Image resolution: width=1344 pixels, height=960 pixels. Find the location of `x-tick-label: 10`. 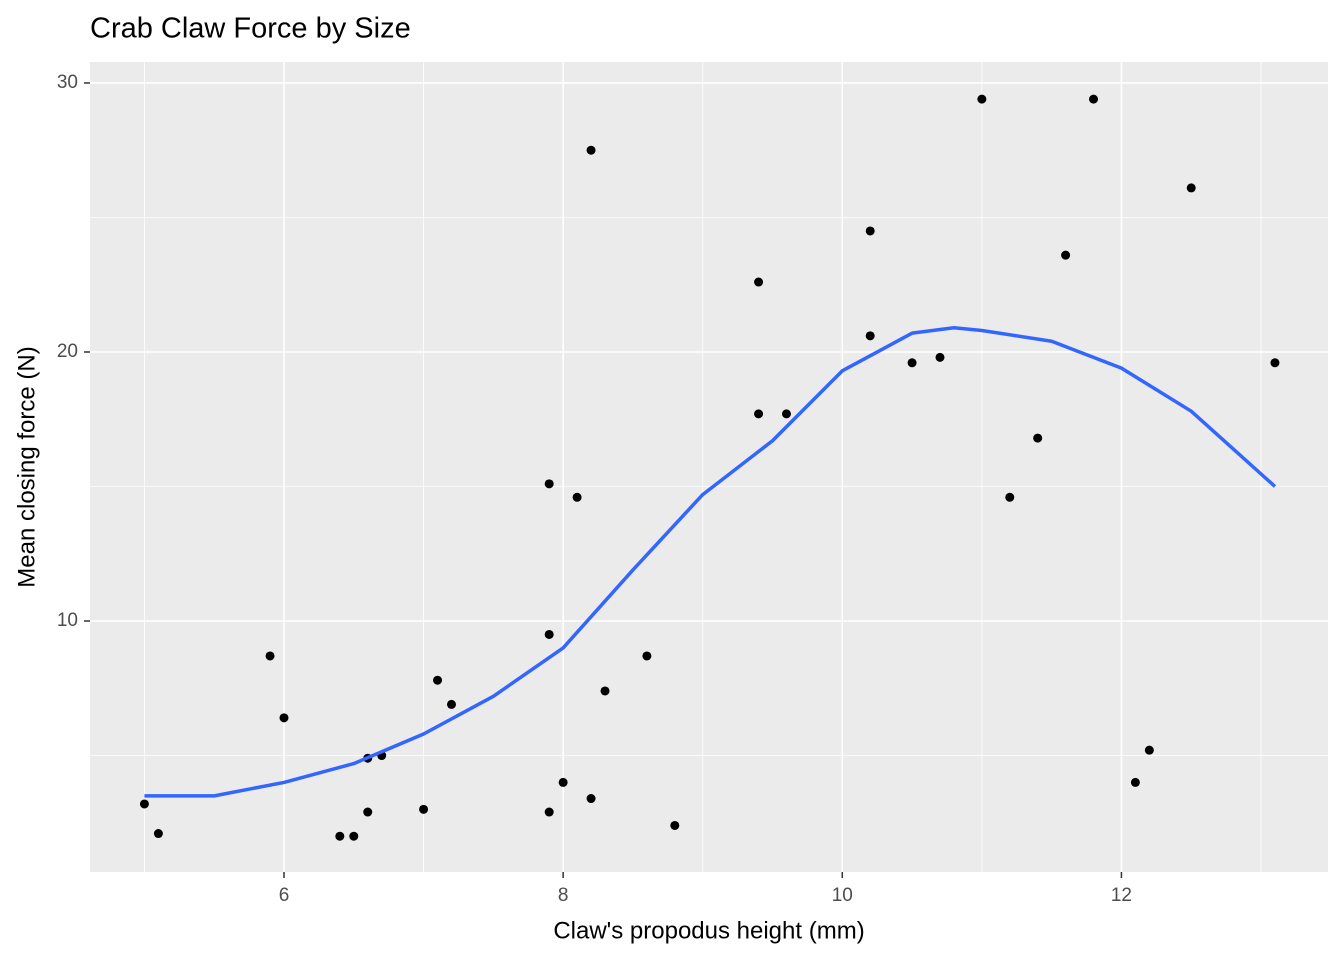

x-tick-label: 10 is located at coordinates (842, 895).